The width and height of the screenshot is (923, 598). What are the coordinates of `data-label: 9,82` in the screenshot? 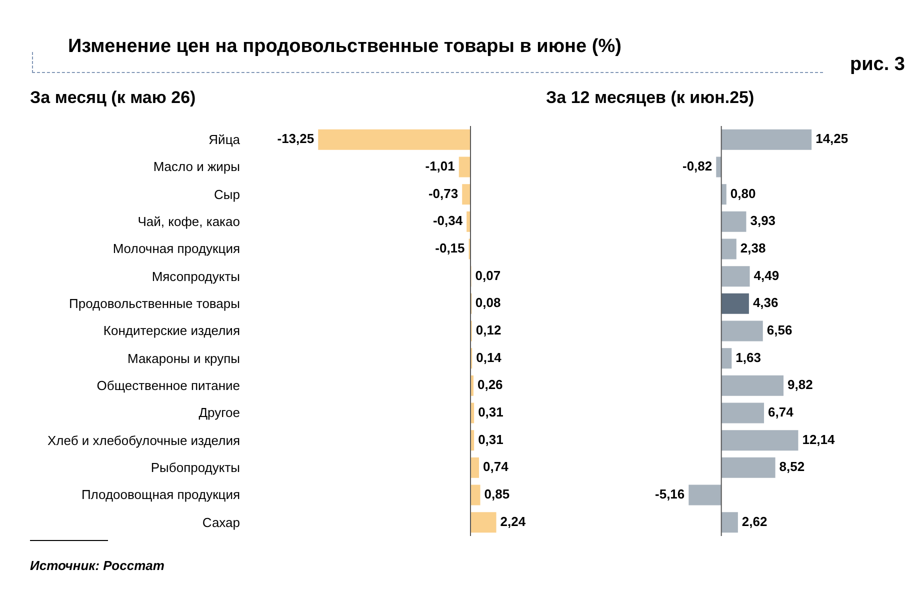 It's located at (800, 384).